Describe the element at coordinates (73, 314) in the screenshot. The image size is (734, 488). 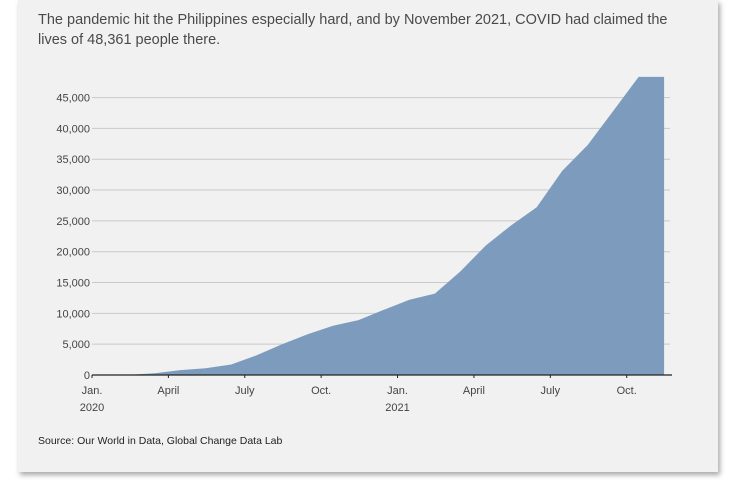
I see `y-tick-label: 10,000` at that location.